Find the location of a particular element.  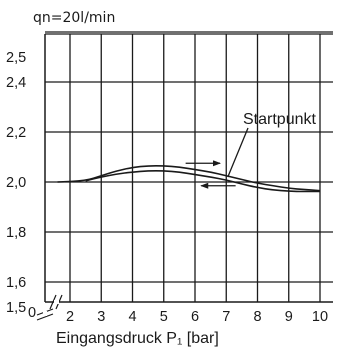

y-tick-label-2-4: 2,4 is located at coordinates (16, 83).